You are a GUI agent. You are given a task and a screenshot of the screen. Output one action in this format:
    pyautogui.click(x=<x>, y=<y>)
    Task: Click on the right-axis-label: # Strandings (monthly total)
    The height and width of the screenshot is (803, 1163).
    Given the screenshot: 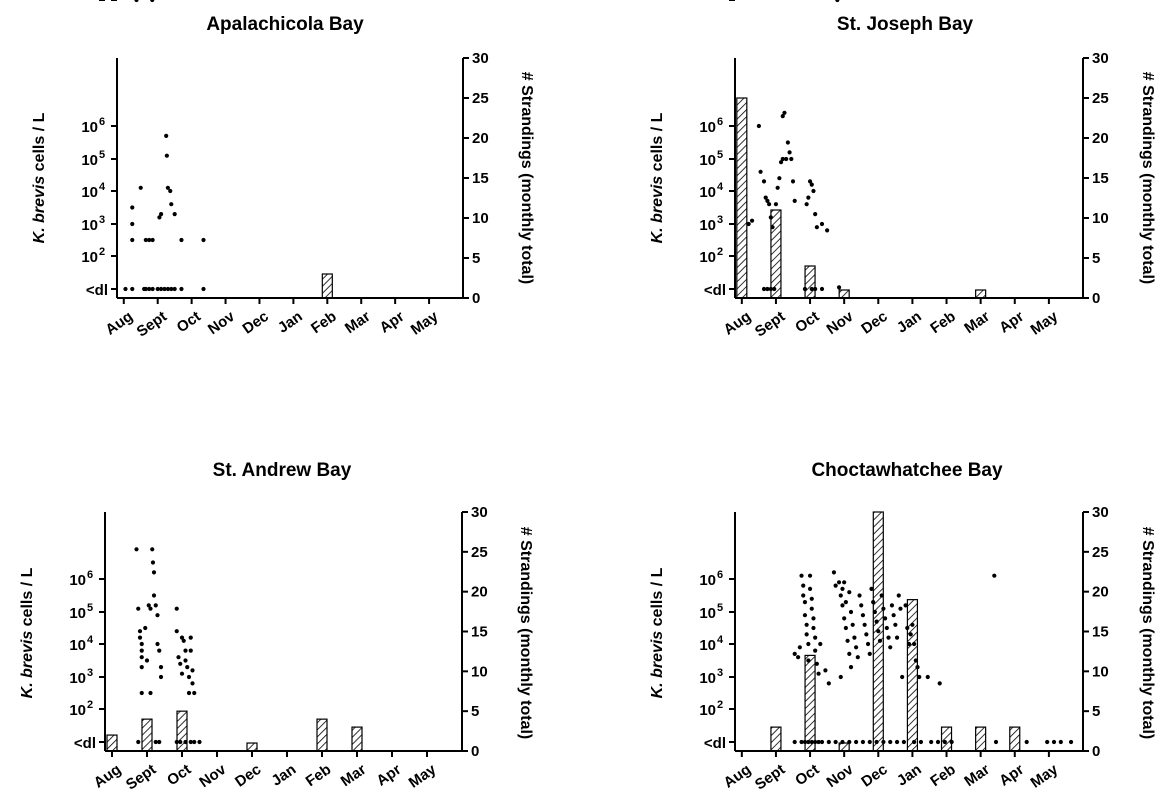 What is the action you would take?
    pyautogui.click(x=1147, y=178)
    